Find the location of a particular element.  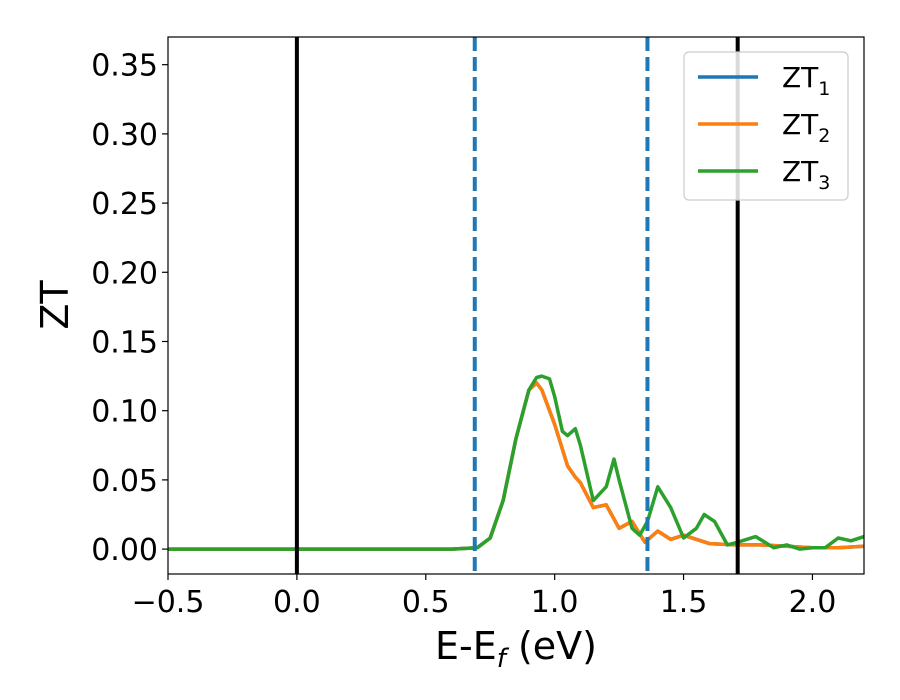

y-tick-label: 0.15 is located at coordinates (124, 342).